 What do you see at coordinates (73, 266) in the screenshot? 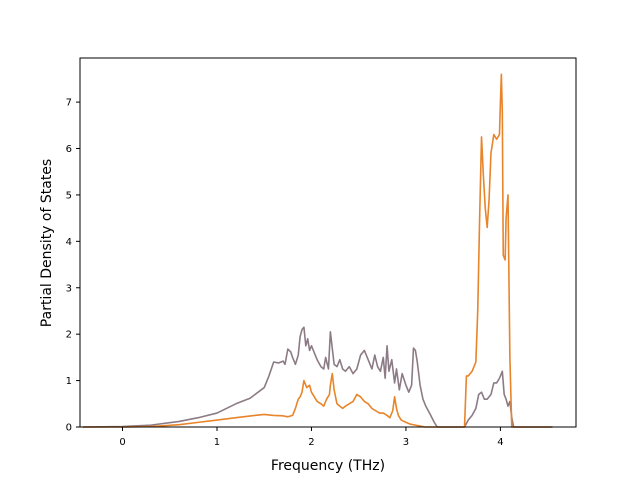
I see `y-axis-ticks: 0 1 2 3 4 5 6 7` at bounding box center [73, 266].